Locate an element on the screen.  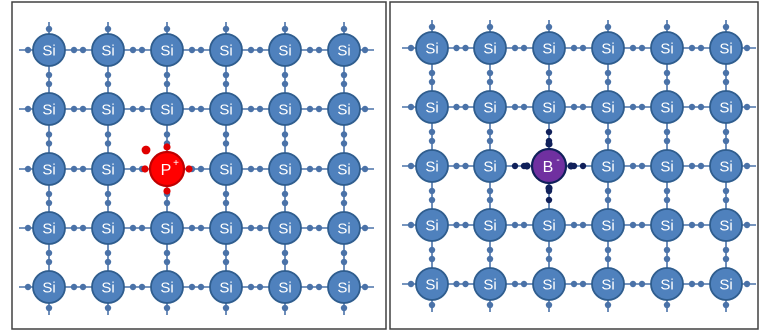
boron-electron is located at coordinates (526, 165).